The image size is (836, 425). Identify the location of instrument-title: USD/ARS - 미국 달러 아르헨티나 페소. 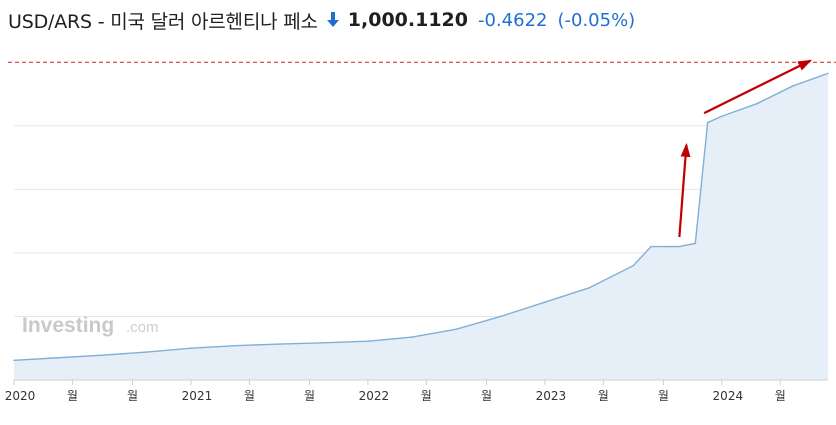
(163, 21).